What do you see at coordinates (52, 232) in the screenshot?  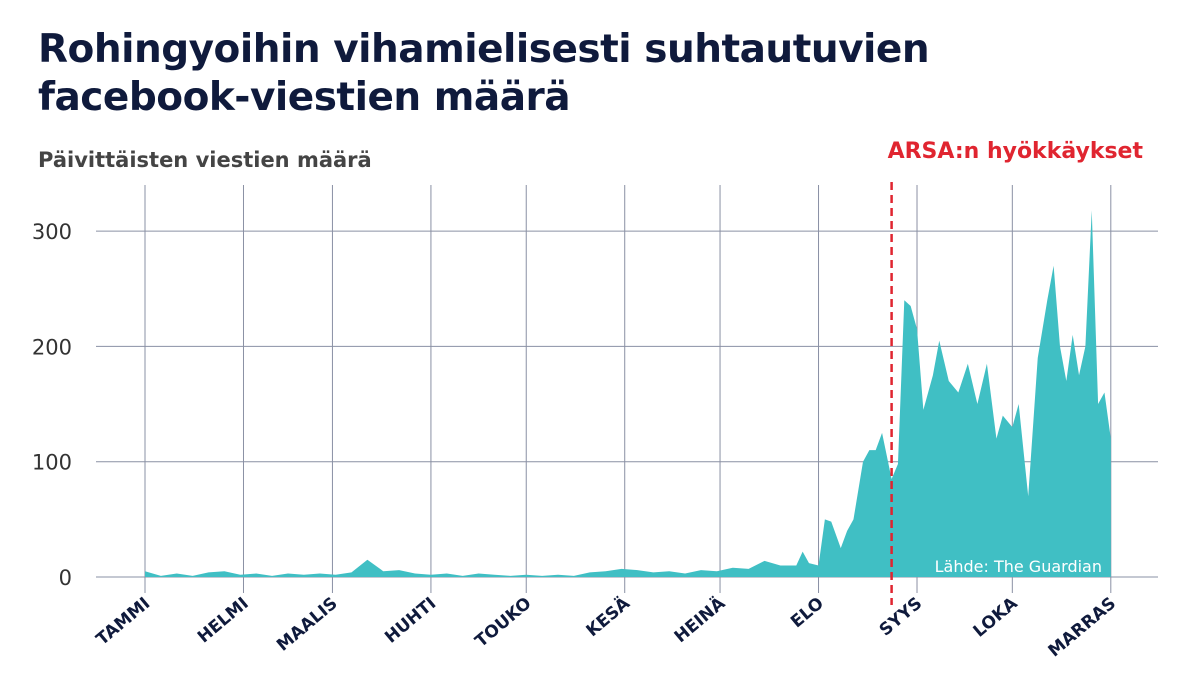 I see `y-tick-label: 300` at bounding box center [52, 232].